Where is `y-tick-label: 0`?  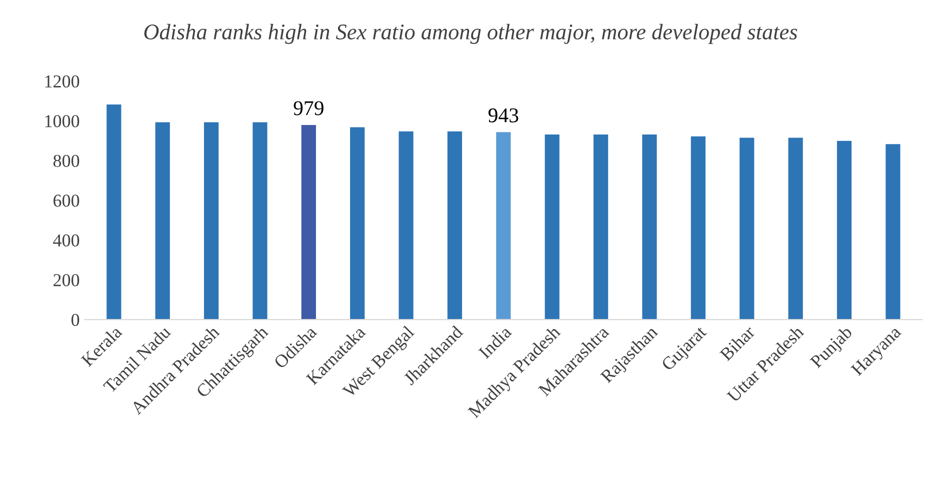
y-tick-label: 0 is located at coordinates (75, 320).